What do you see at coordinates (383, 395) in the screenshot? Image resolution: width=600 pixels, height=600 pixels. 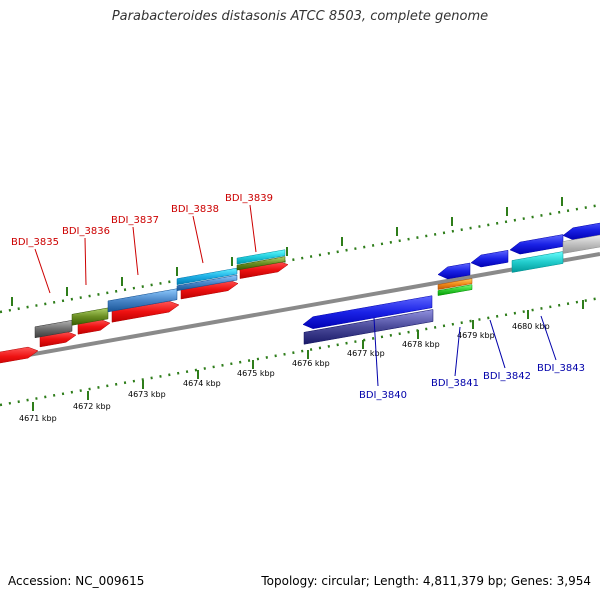 I see `gene-label-bdi-3840: BDI_3840` at bounding box center [383, 395].